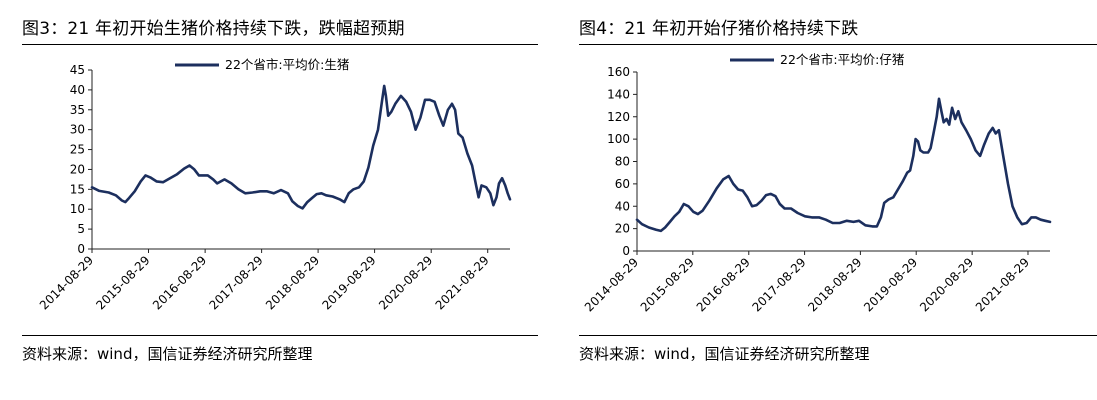 The height and width of the screenshot is (400, 1097). I want to click on y-tick-label: 45, so click(77, 70).